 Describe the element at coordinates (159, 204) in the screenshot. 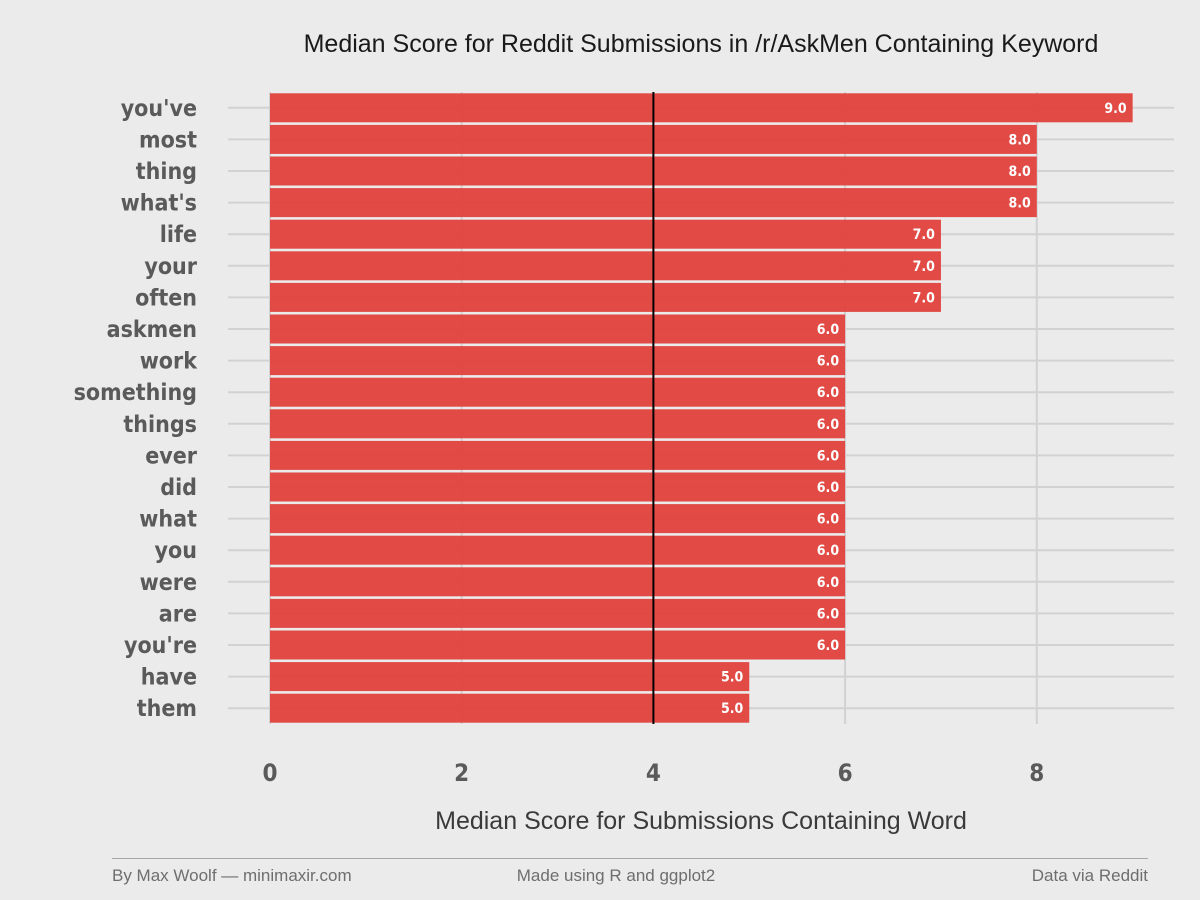

I see `category-label: what's` at that location.